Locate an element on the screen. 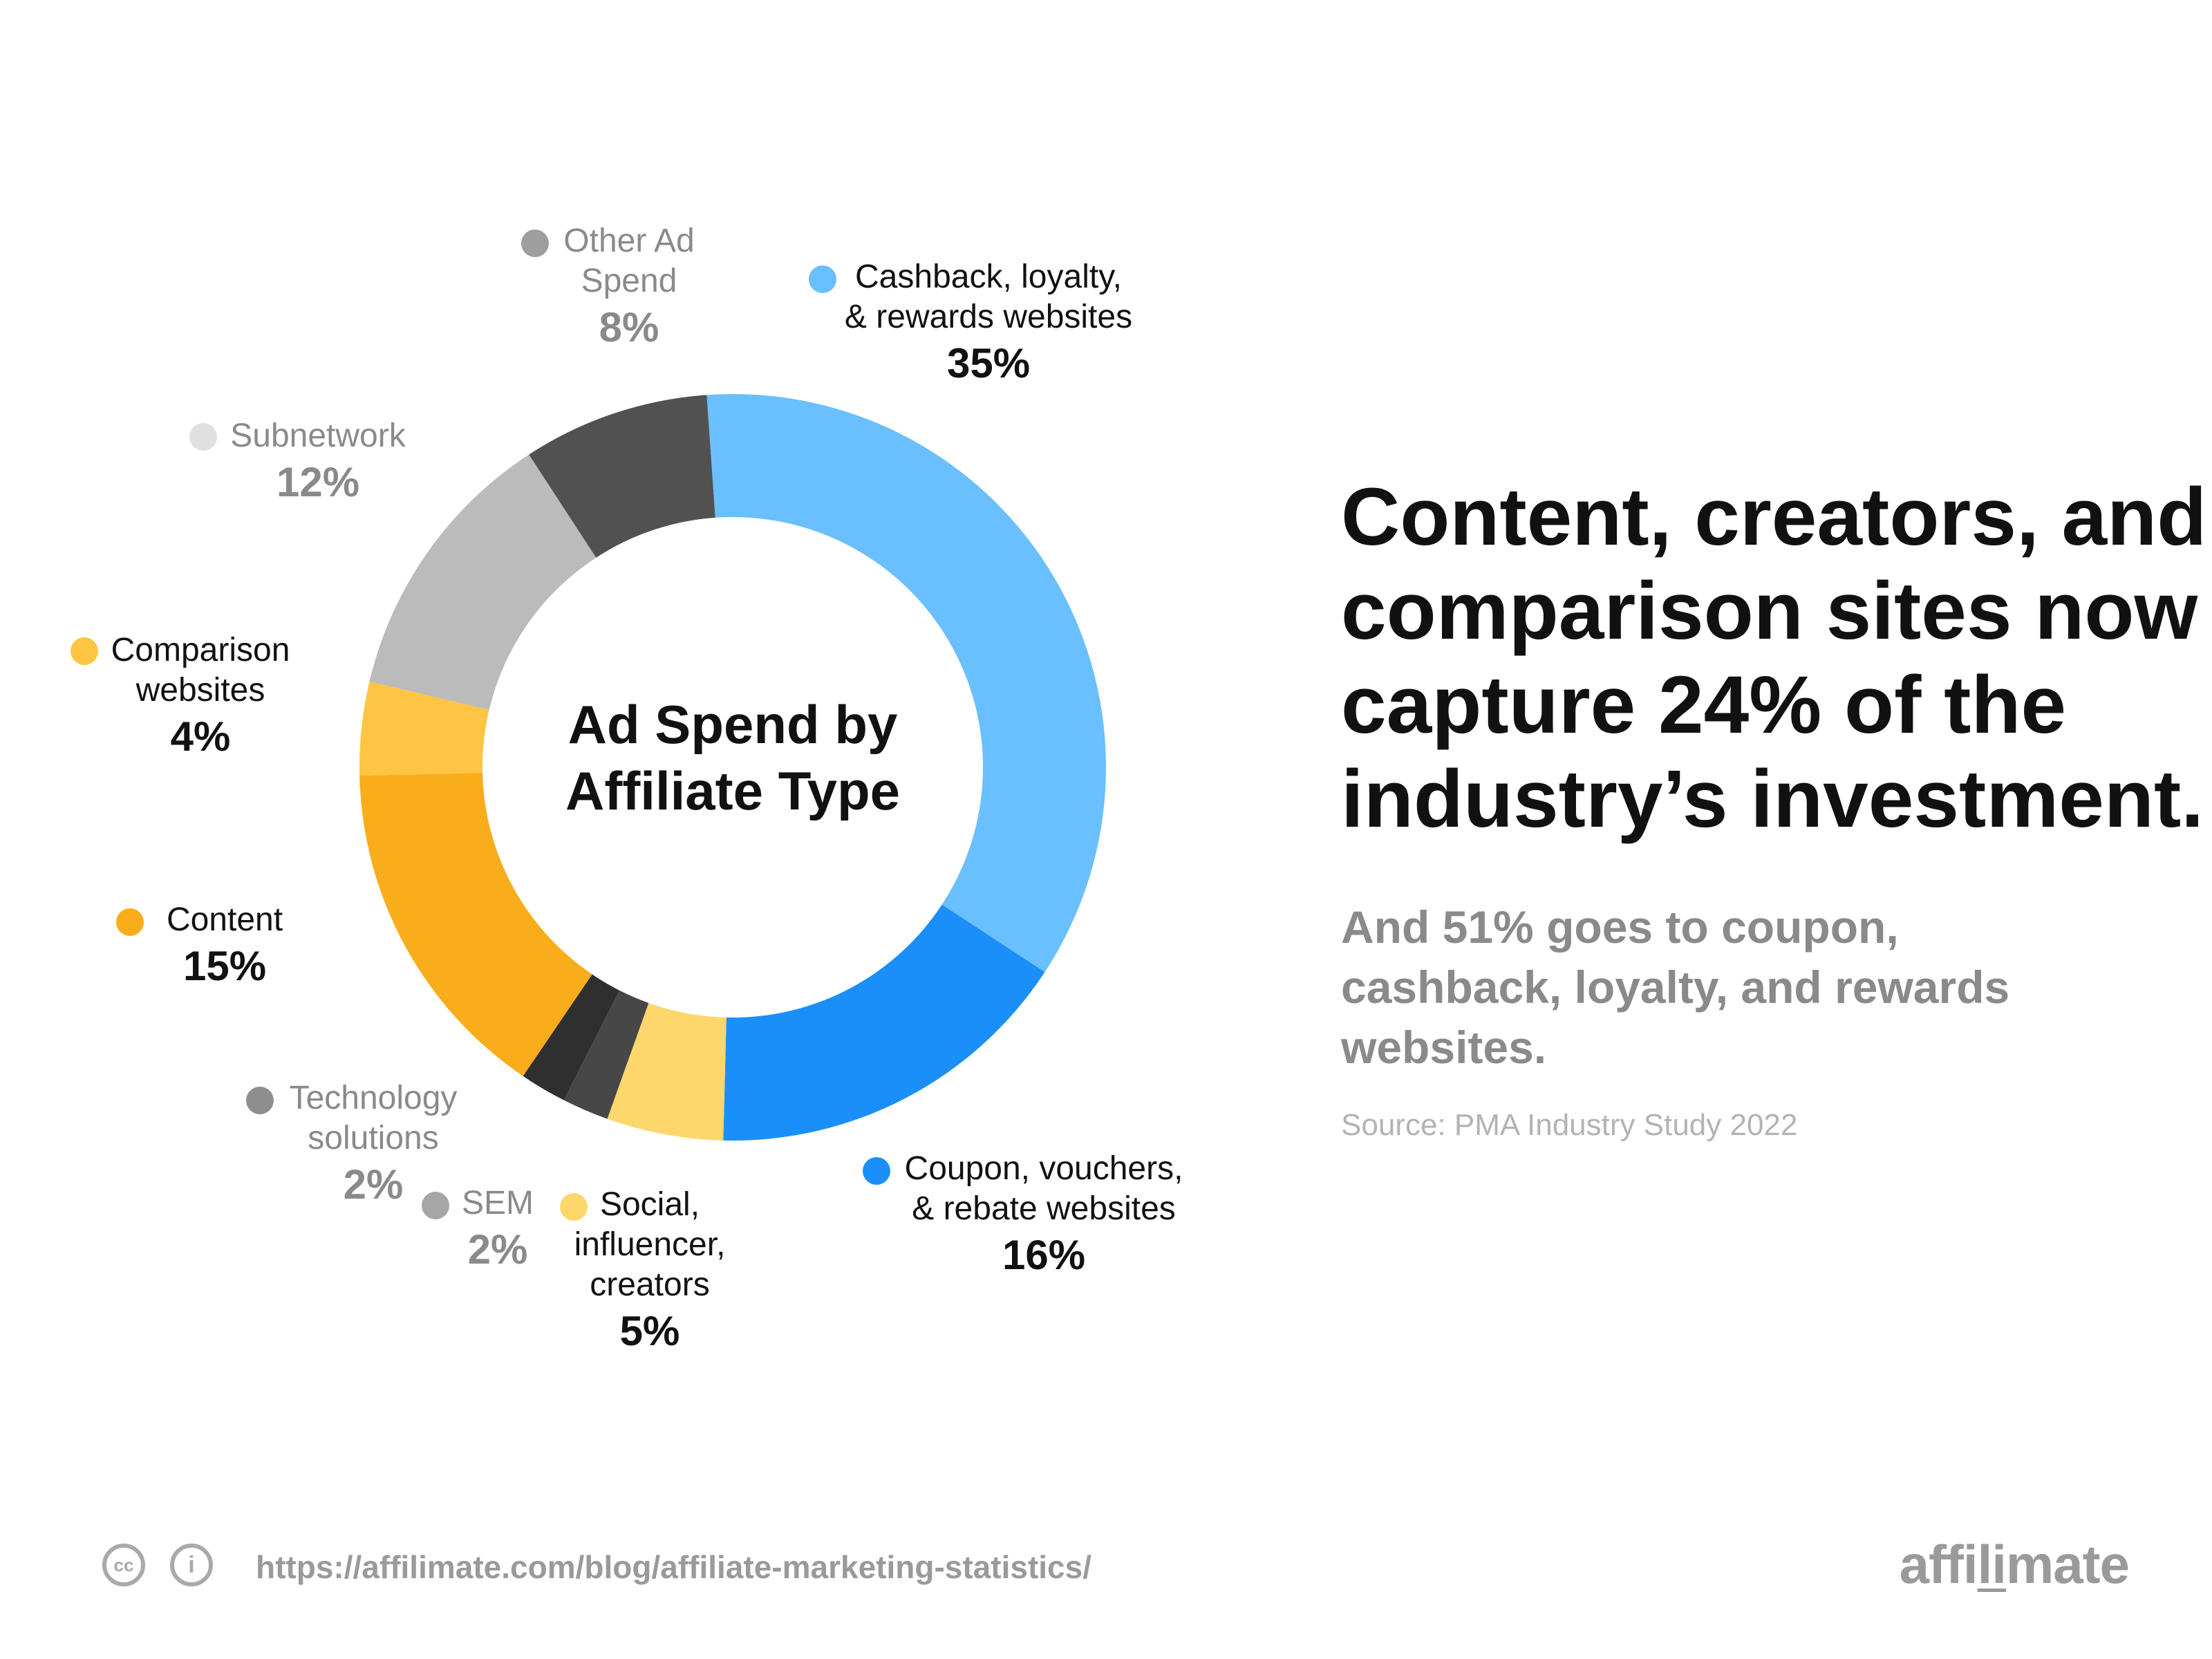 The height and width of the screenshot is (1659, 2212). brand-part-1: affi is located at coordinates (1938, 1564).